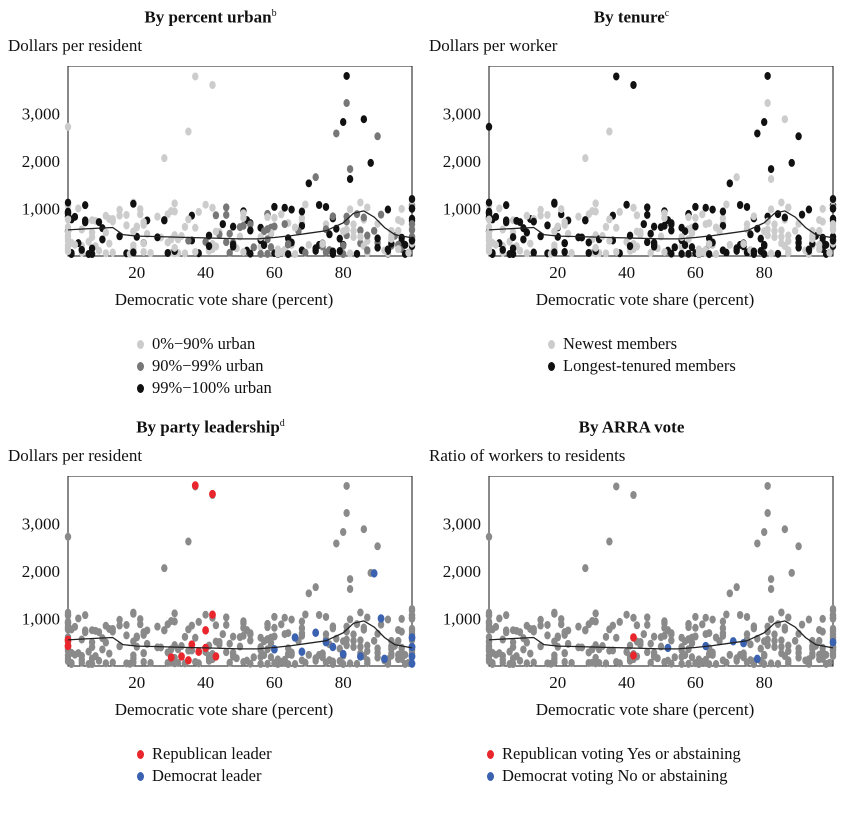 The height and width of the screenshot is (820, 843). What do you see at coordinates (274, 682) in the screenshot?
I see `x-tick-label: 60` at bounding box center [274, 682].